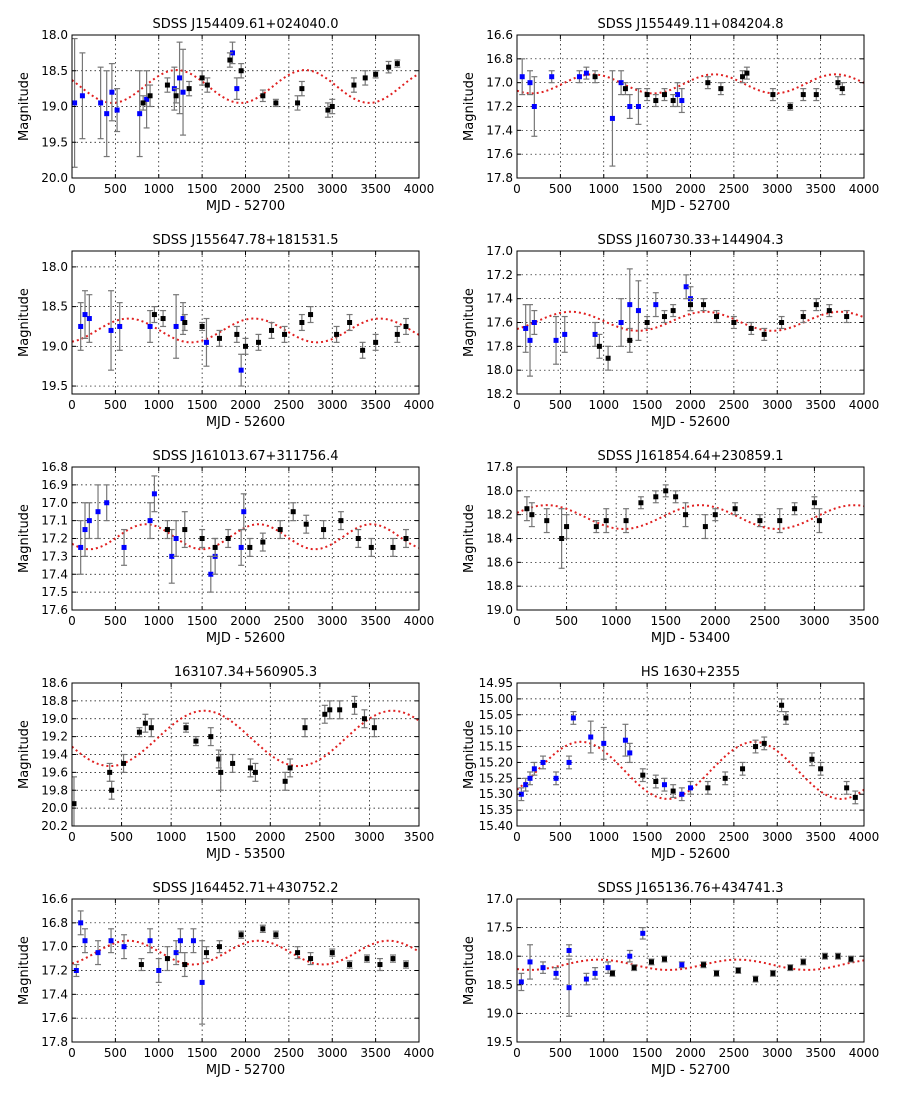 The height and width of the screenshot is (1100, 900). I want to click on y-tick-label: 17.8, so click(499, 467).